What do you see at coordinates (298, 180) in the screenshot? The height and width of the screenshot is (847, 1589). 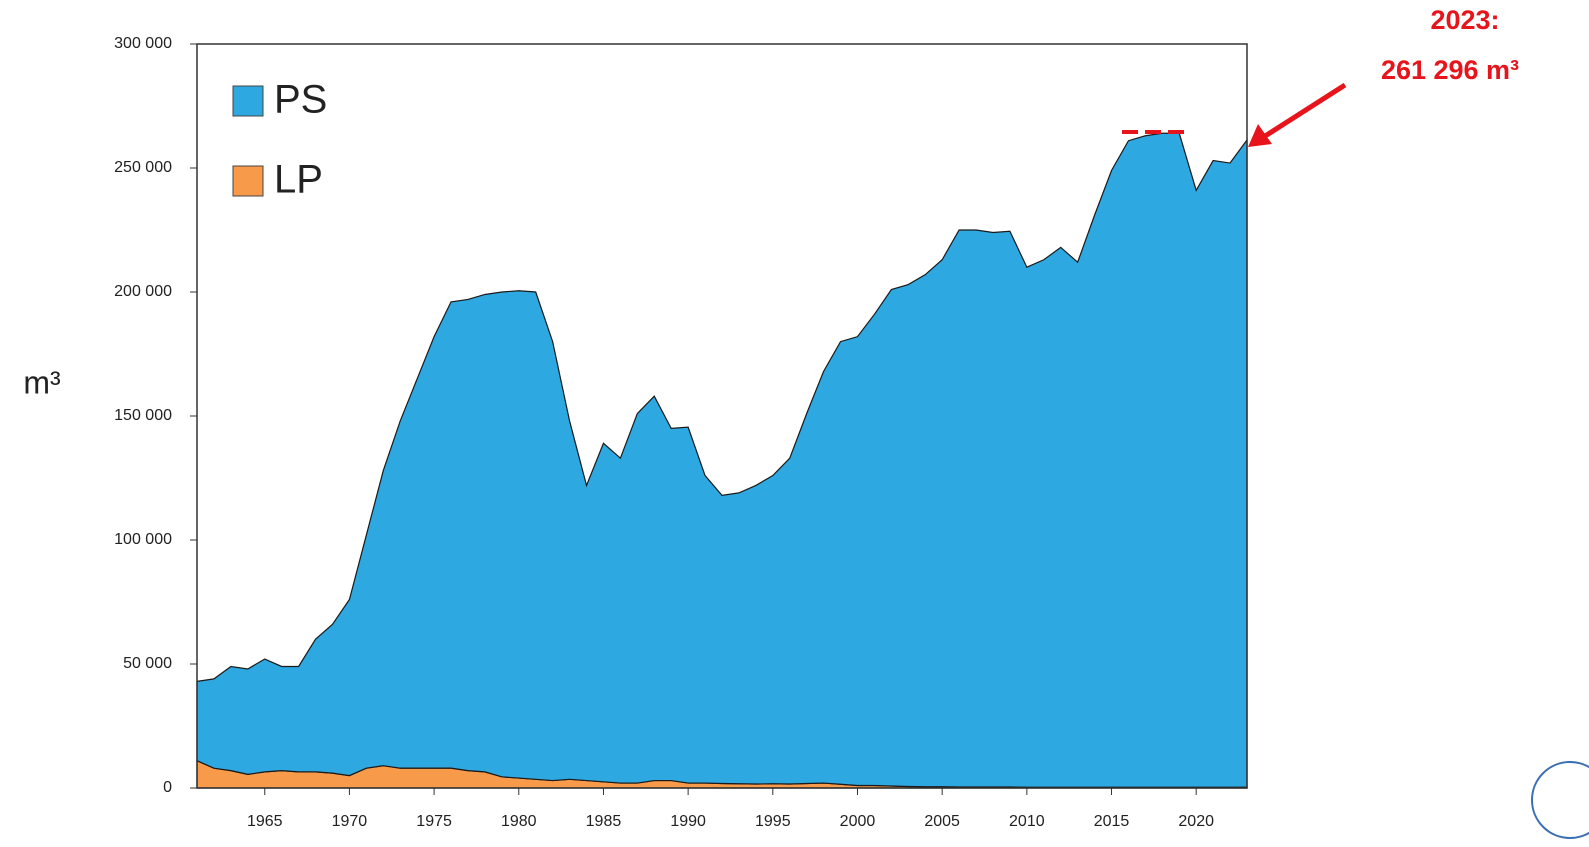 I see `legend-label: LP` at bounding box center [298, 180].